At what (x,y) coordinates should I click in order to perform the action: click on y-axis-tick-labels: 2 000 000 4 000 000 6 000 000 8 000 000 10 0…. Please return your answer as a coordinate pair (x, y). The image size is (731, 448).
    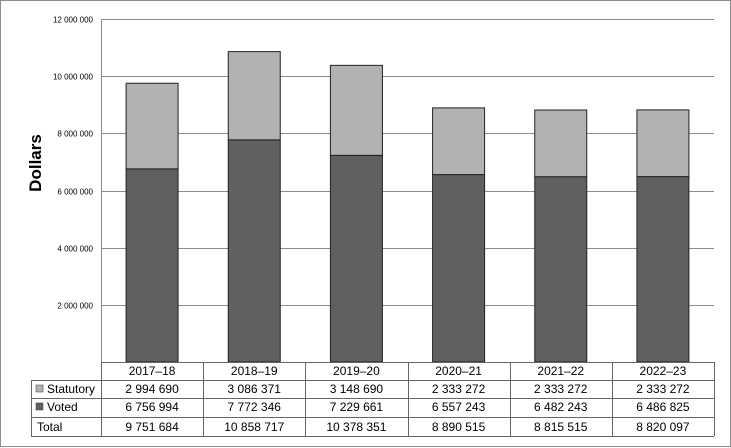
    Looking at the image, I should click on (73, 163).